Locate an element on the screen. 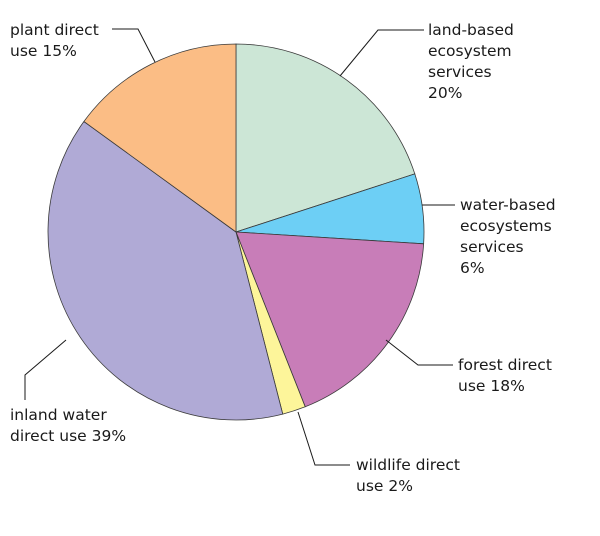  slice-label-line: use 18% is located at coordinates (491, 386).